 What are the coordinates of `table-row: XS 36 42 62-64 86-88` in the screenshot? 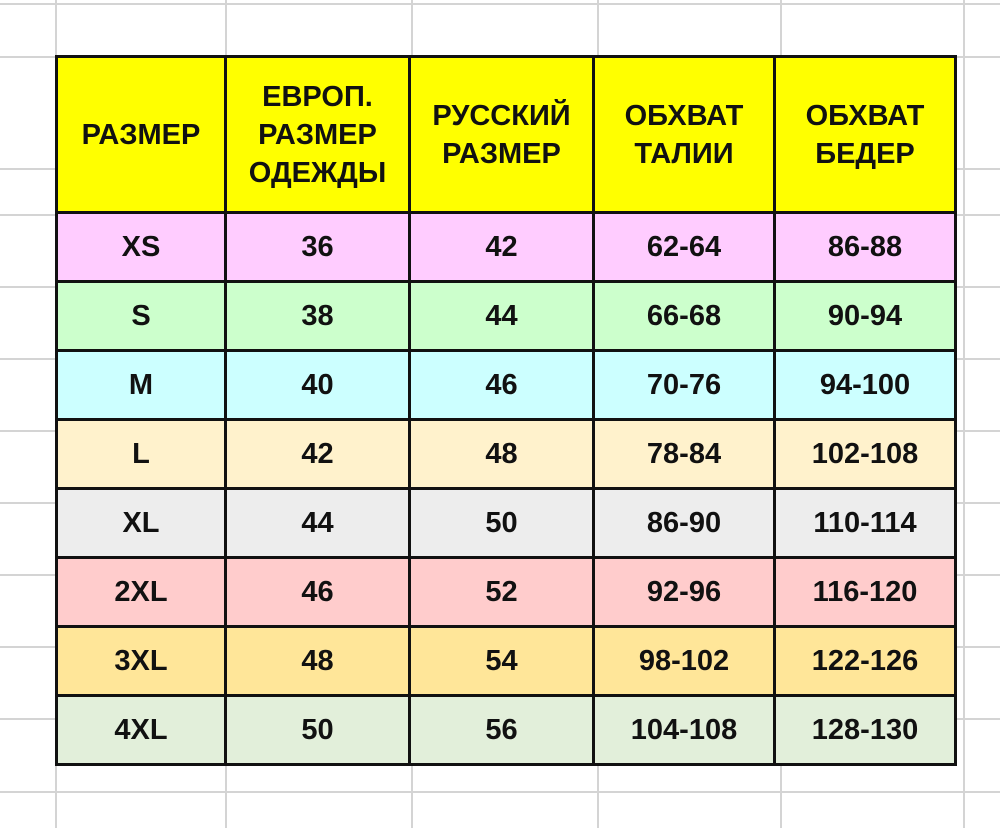 It's located at (506, 247).